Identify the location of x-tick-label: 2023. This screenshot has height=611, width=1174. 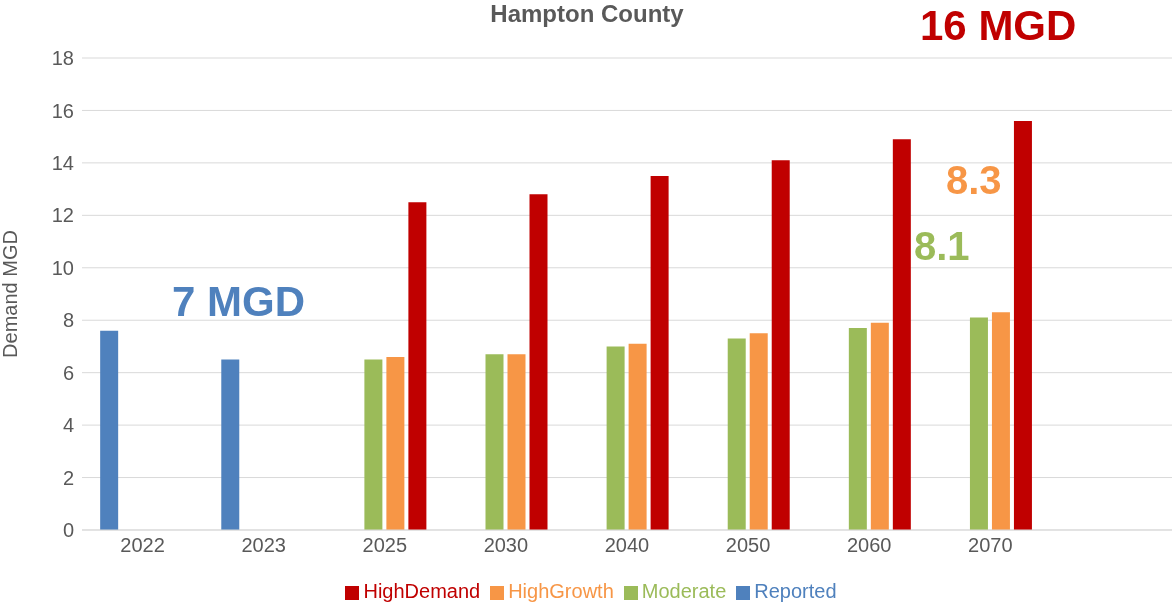
(263, 545).